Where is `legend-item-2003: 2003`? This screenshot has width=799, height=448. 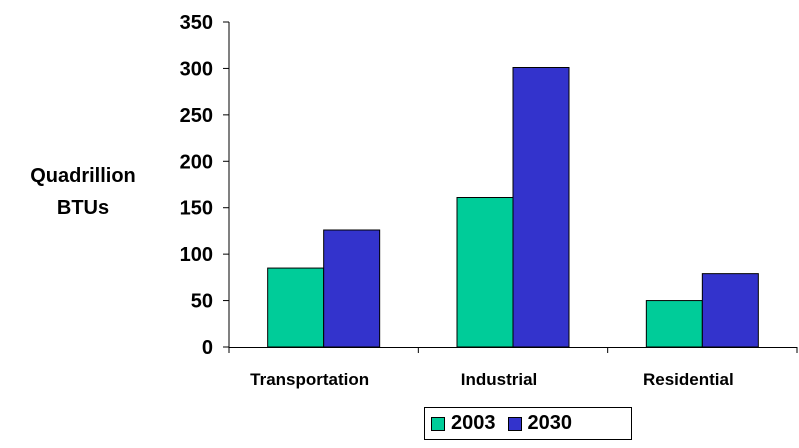
legend-item-2003: 2003 is located at coordinates (463, 423).